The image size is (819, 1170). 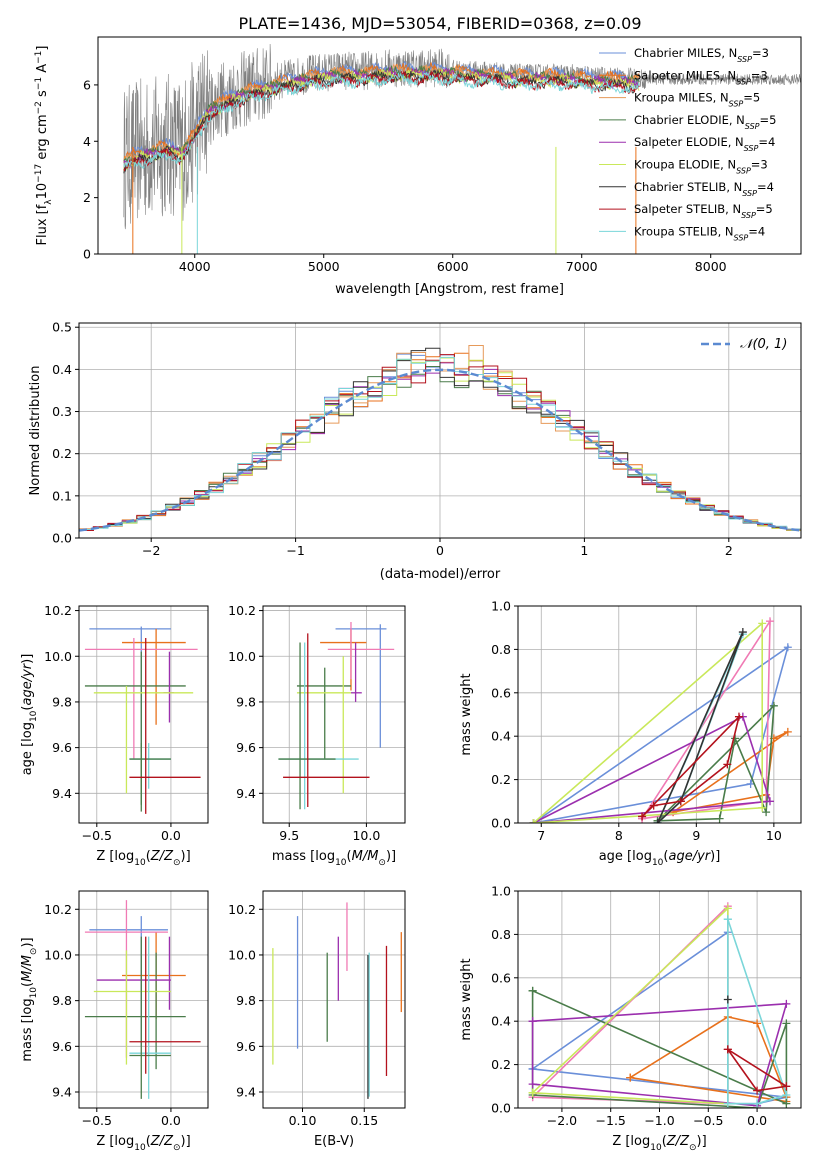 I want to click on y-tick-label: 10.0, so click(x=242, y=656).